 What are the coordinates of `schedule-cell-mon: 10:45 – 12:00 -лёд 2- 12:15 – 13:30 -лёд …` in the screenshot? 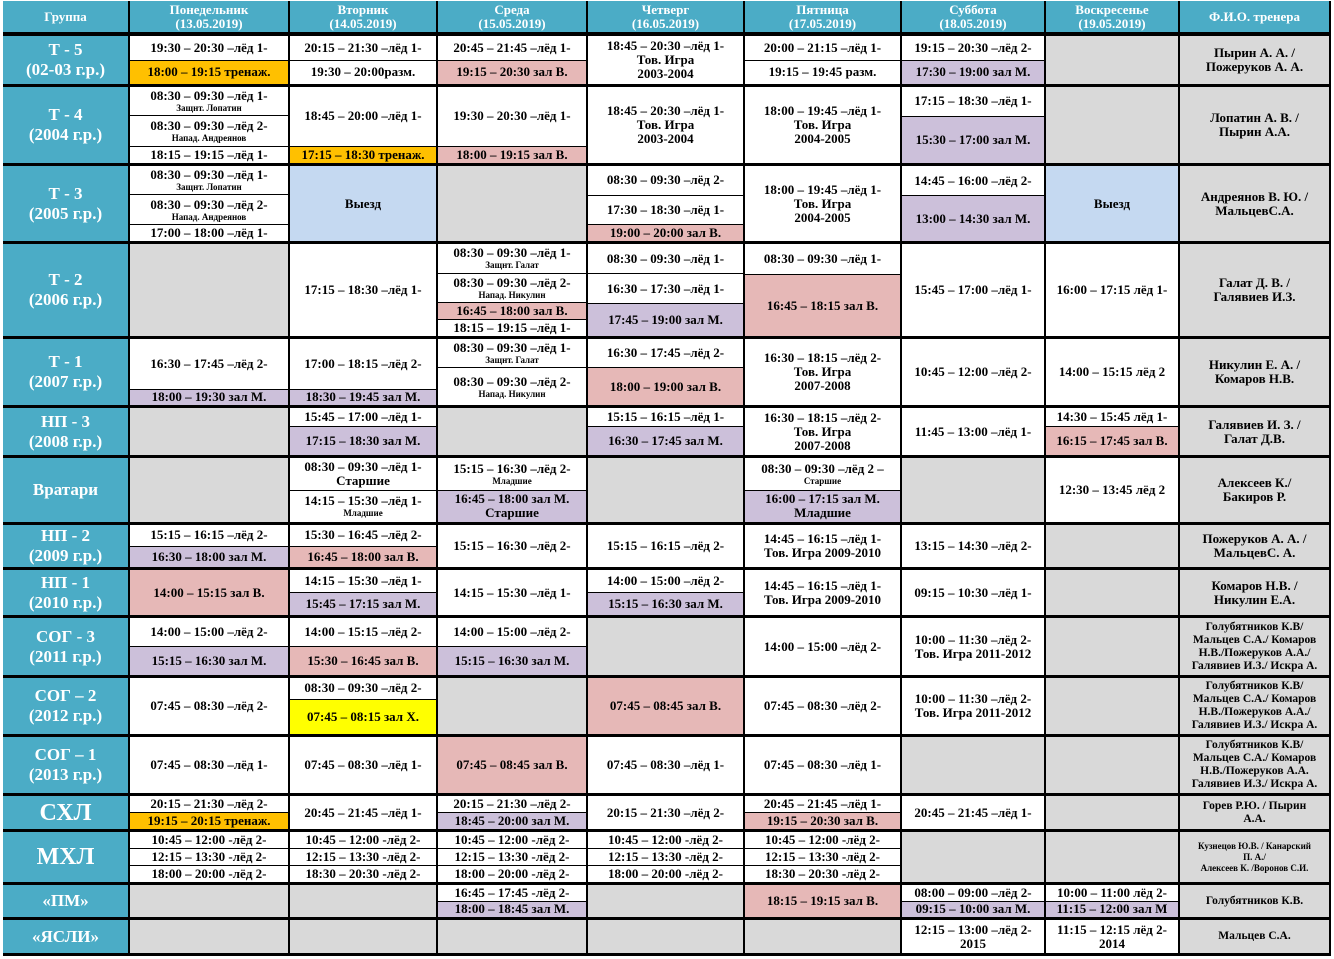 It's located at (210, 858).